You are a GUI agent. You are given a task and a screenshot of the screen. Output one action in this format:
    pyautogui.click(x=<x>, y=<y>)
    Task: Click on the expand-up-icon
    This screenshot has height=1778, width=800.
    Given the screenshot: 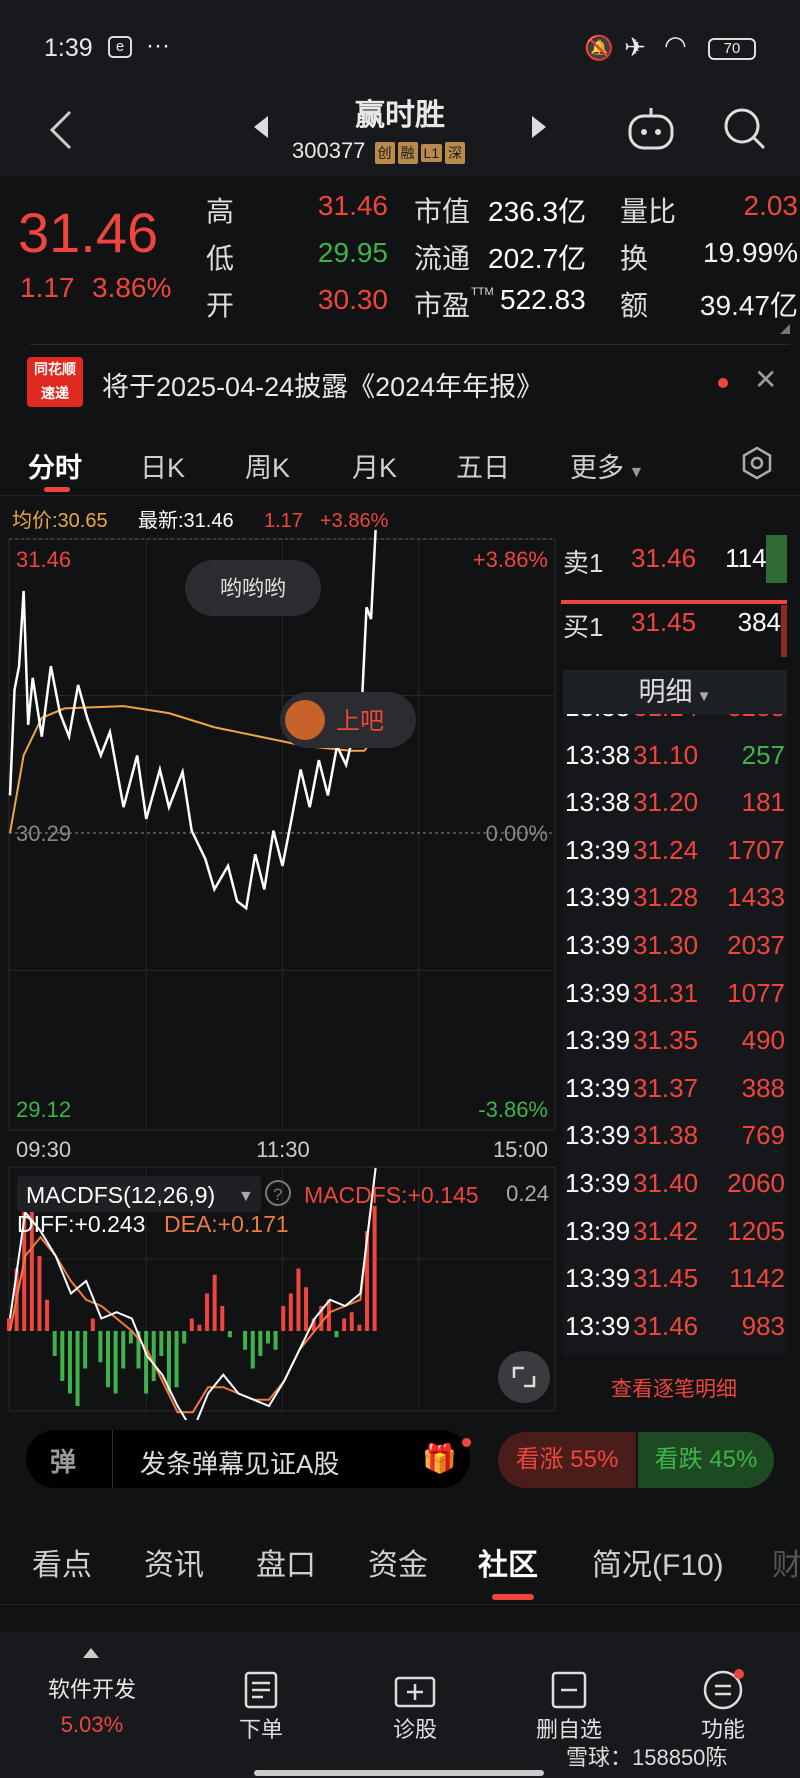 What is the action you would take?
    pyautogui.click(x=91, y=1653)
    